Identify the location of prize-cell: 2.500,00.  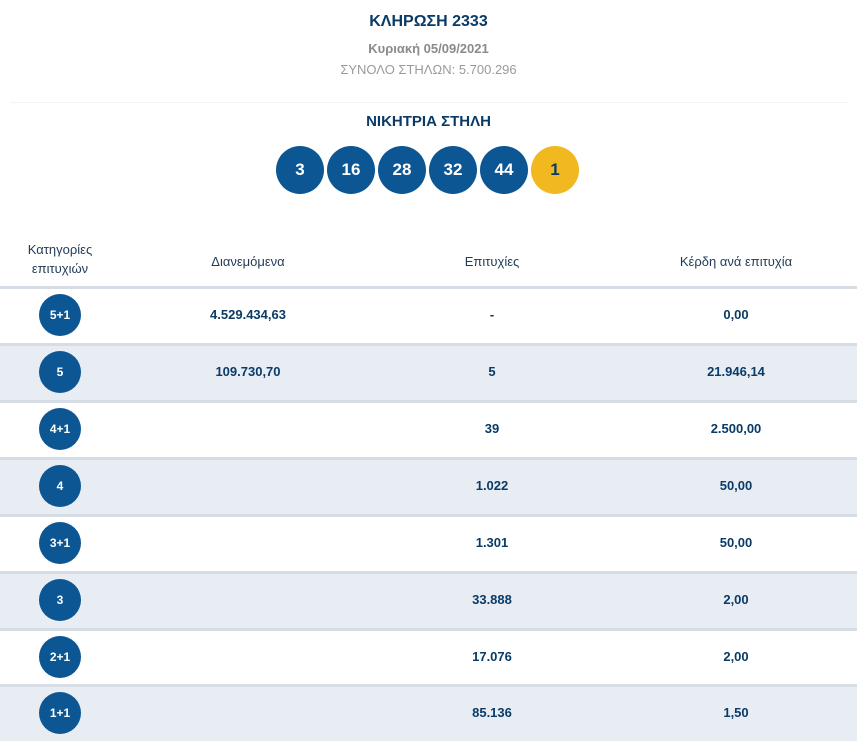
(736, 428).